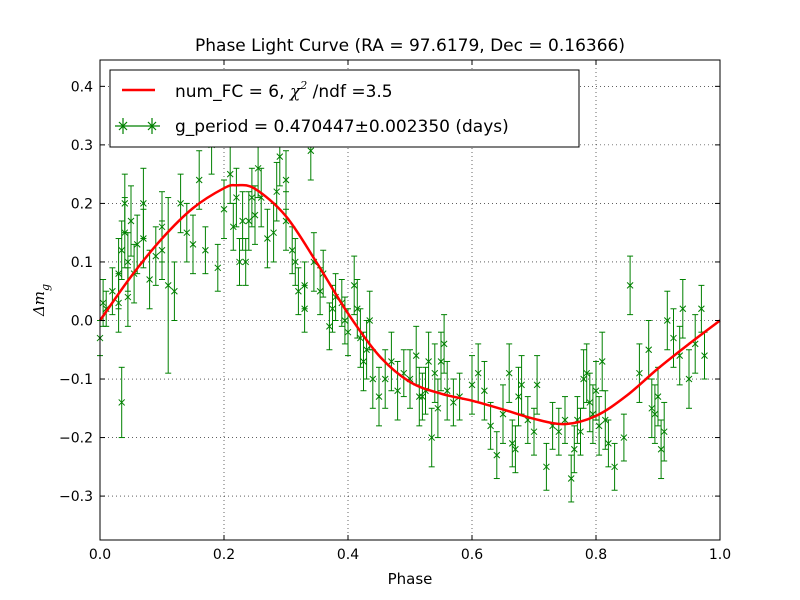 Image resolution: width=800 pixels, height=600 pixels. Describe the element at coordinates (82, 263) in the screenshot. I see `y-tick-label: 0.1` at that location.